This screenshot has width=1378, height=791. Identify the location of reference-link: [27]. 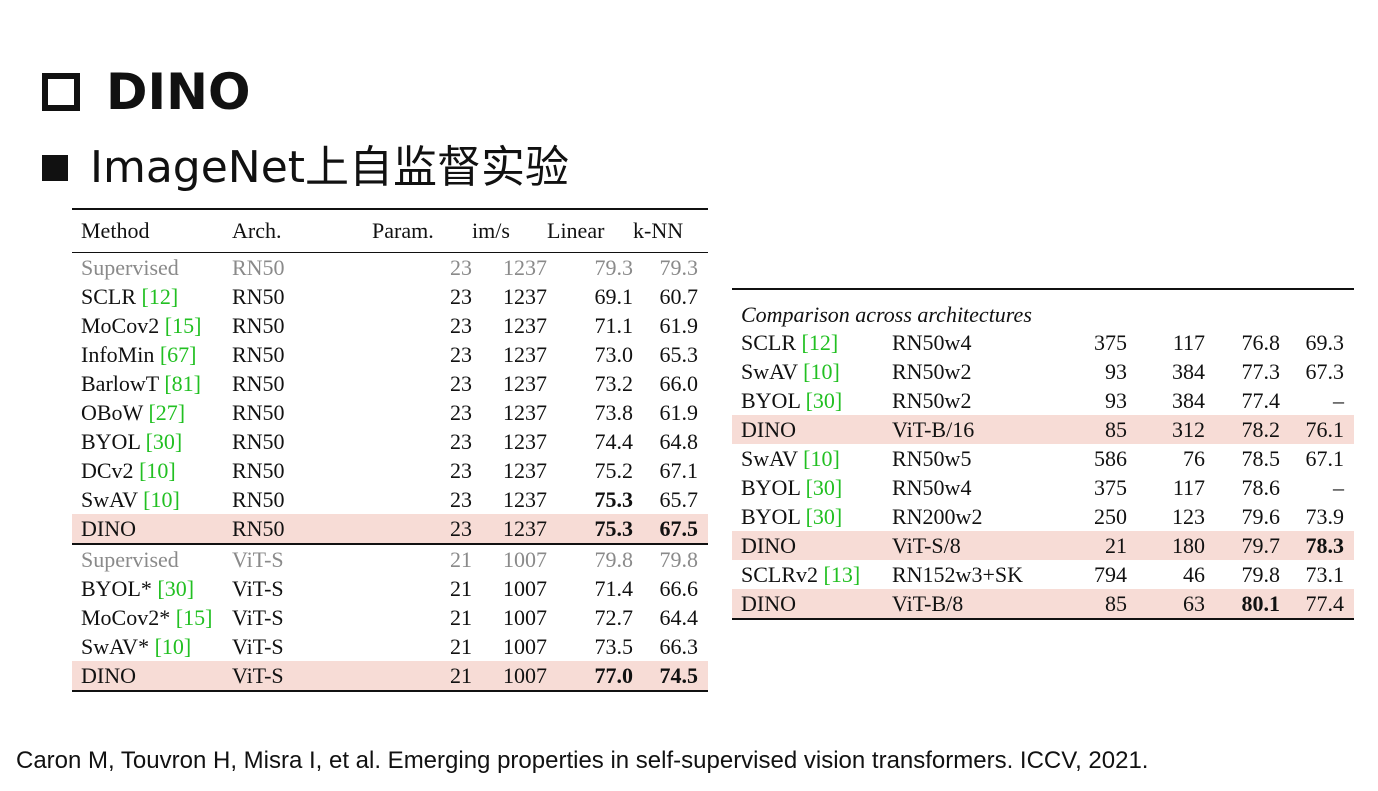
(167, 412).